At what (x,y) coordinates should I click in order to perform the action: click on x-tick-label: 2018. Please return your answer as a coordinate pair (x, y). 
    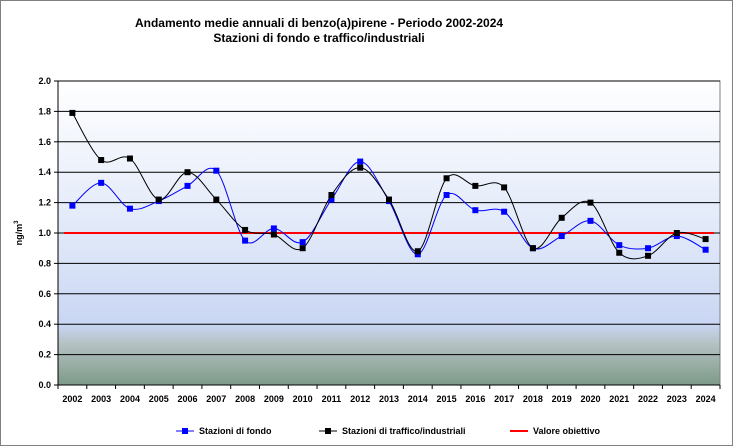
    Looking at the image, I should click on (533, 399).